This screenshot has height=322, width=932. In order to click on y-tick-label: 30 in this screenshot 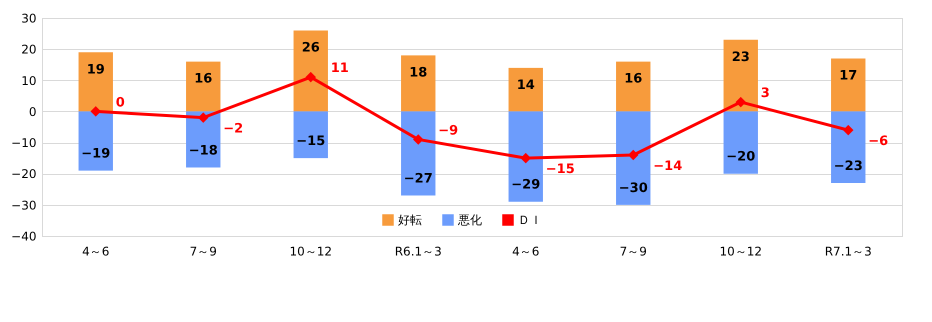, I will do `click(28, 19)`.